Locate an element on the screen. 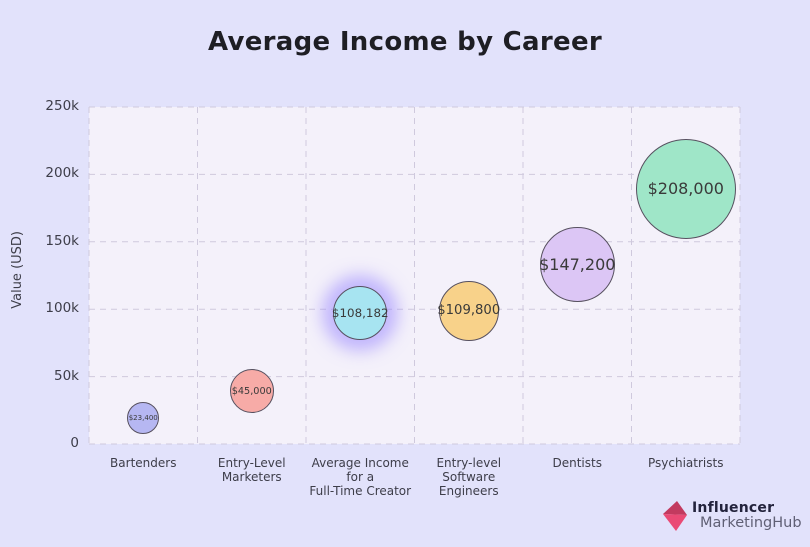  bubble-value-label: $147,200 is located at coordinates (577, 264).